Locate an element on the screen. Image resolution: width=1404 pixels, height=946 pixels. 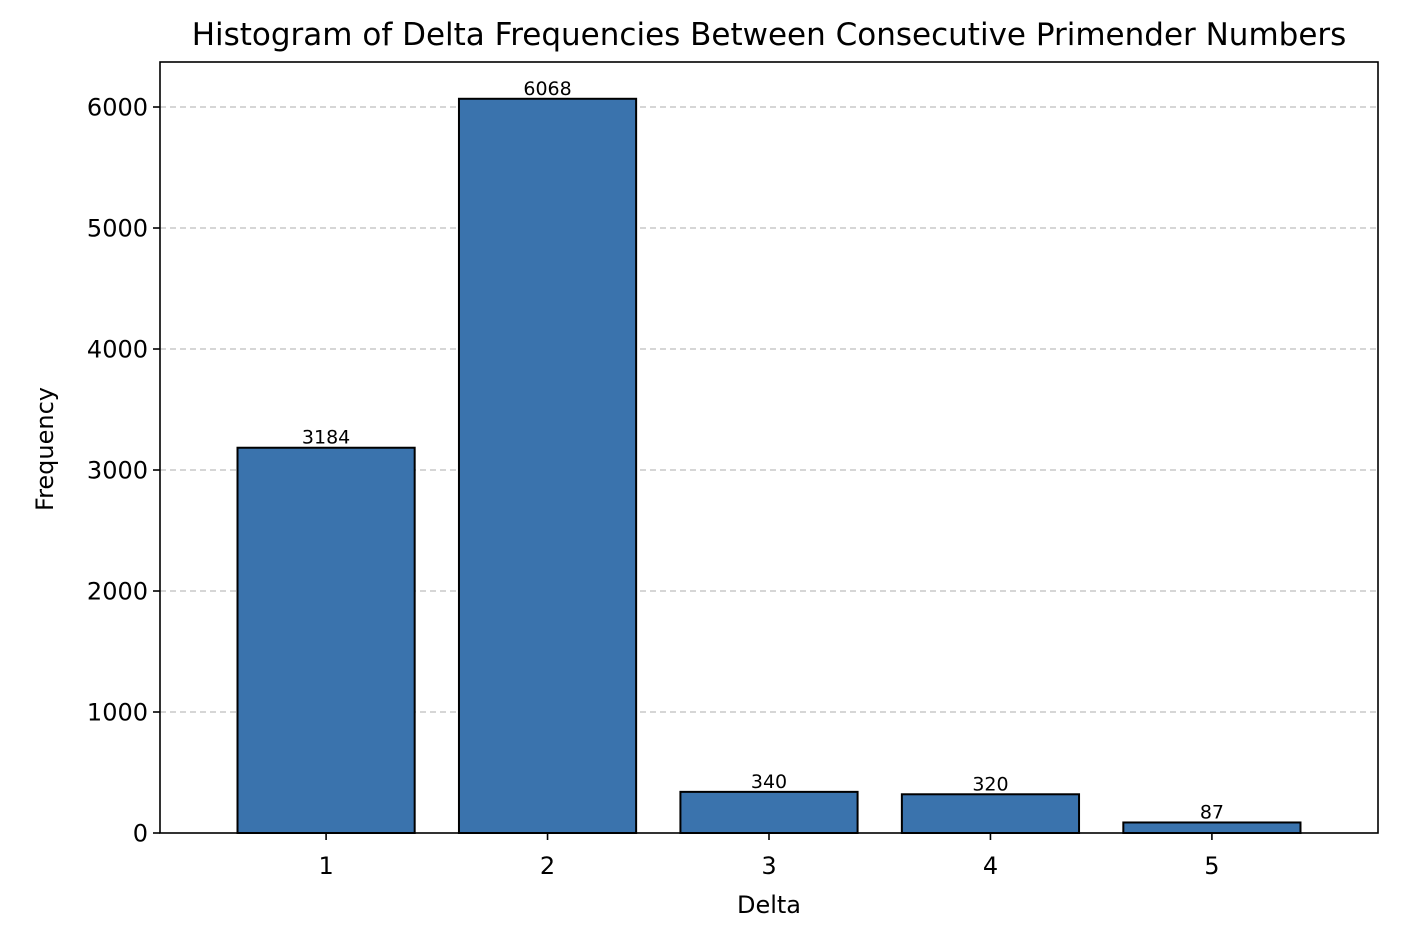
bar-value-label: 87 is located at coordinates (1212, 812).